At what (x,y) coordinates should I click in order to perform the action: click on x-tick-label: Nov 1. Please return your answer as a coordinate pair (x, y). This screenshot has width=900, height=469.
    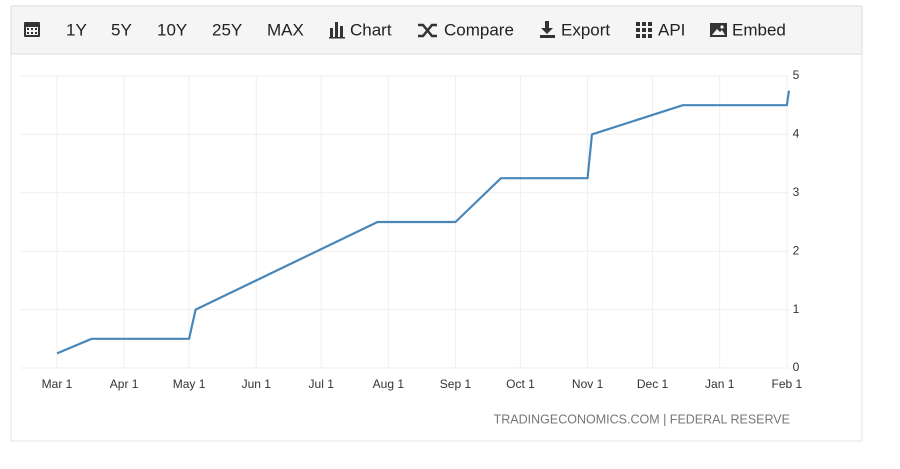
    Looking at the image, I should click on (588, 384).